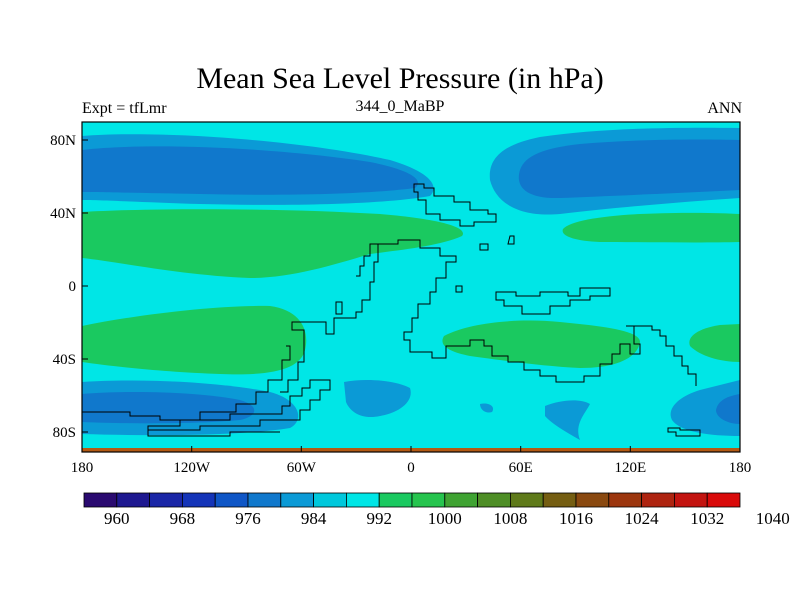 The height and width of the screenshot is (600, 800). Describe the element at coordinates (248, 518) in the screenshot. I see `colorbar-label: 976` at that location.